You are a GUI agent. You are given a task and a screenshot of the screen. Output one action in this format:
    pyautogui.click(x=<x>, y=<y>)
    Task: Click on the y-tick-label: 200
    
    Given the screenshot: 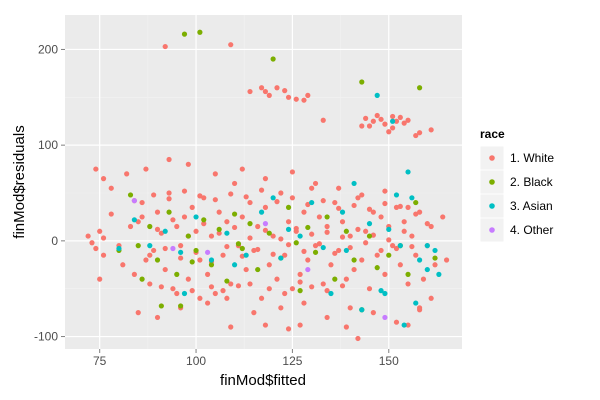 What is the action you would take?
    pyautogui.click(x=48, y=49)
    